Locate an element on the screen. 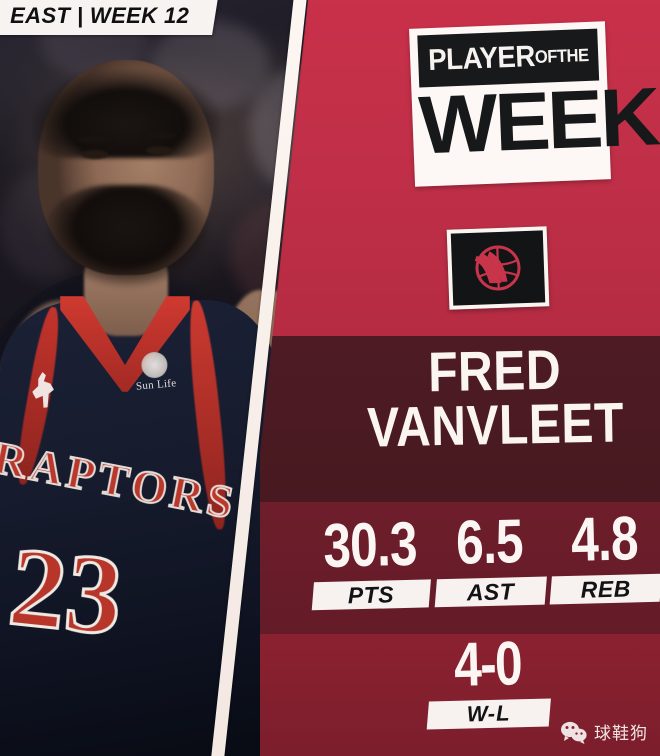  stat-cell-reb: 4.8 REB is located at coordinates (604, 554).